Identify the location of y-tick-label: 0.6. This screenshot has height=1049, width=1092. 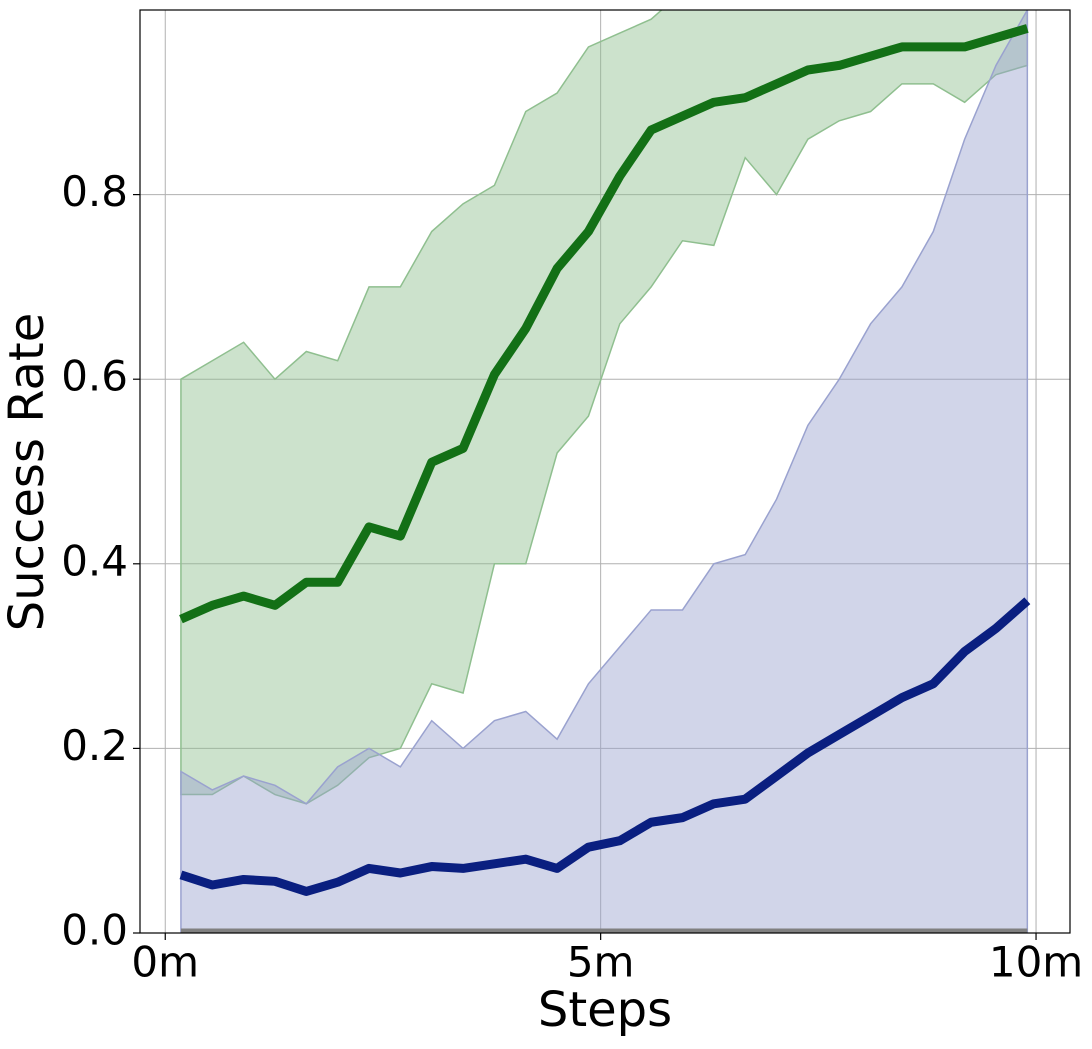
(94, 376).